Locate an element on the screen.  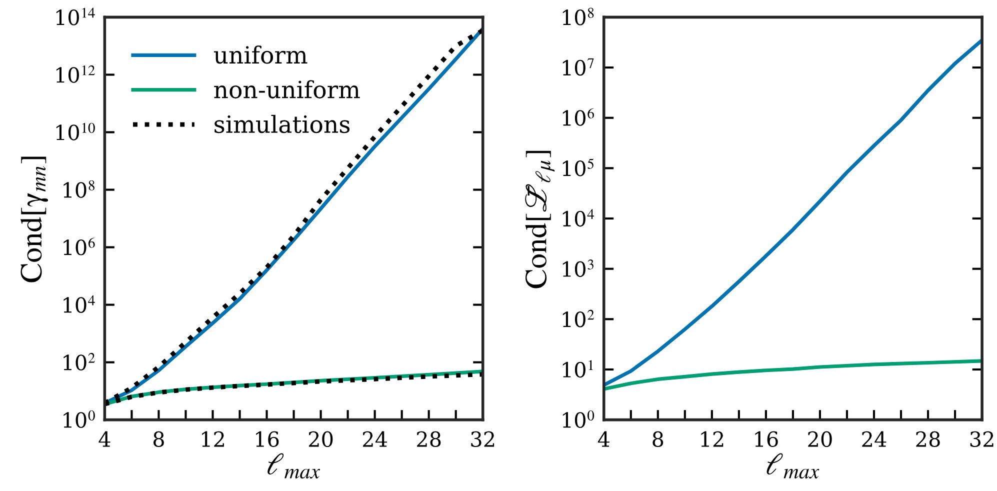
line-series is located at coordinates (793, 375).